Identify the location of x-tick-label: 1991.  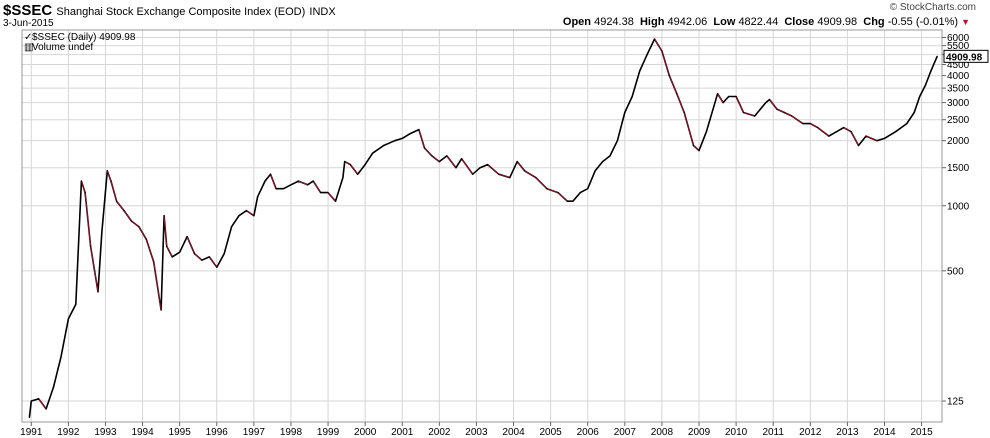
(31, 432).